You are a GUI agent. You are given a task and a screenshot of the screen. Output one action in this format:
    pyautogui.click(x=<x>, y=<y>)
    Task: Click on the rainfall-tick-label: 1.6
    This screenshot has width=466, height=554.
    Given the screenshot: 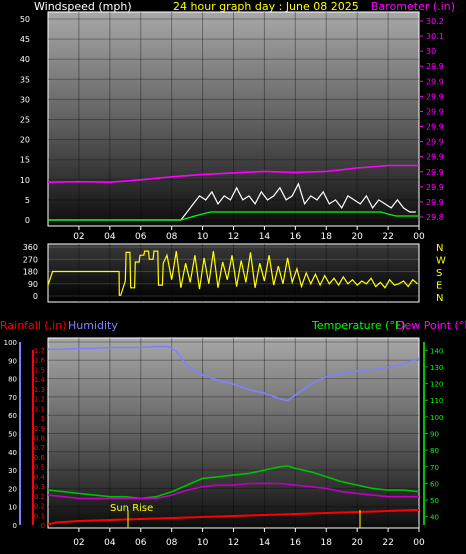 What is the action you would take?
    pyautogui.click(x=40, y=361)
    